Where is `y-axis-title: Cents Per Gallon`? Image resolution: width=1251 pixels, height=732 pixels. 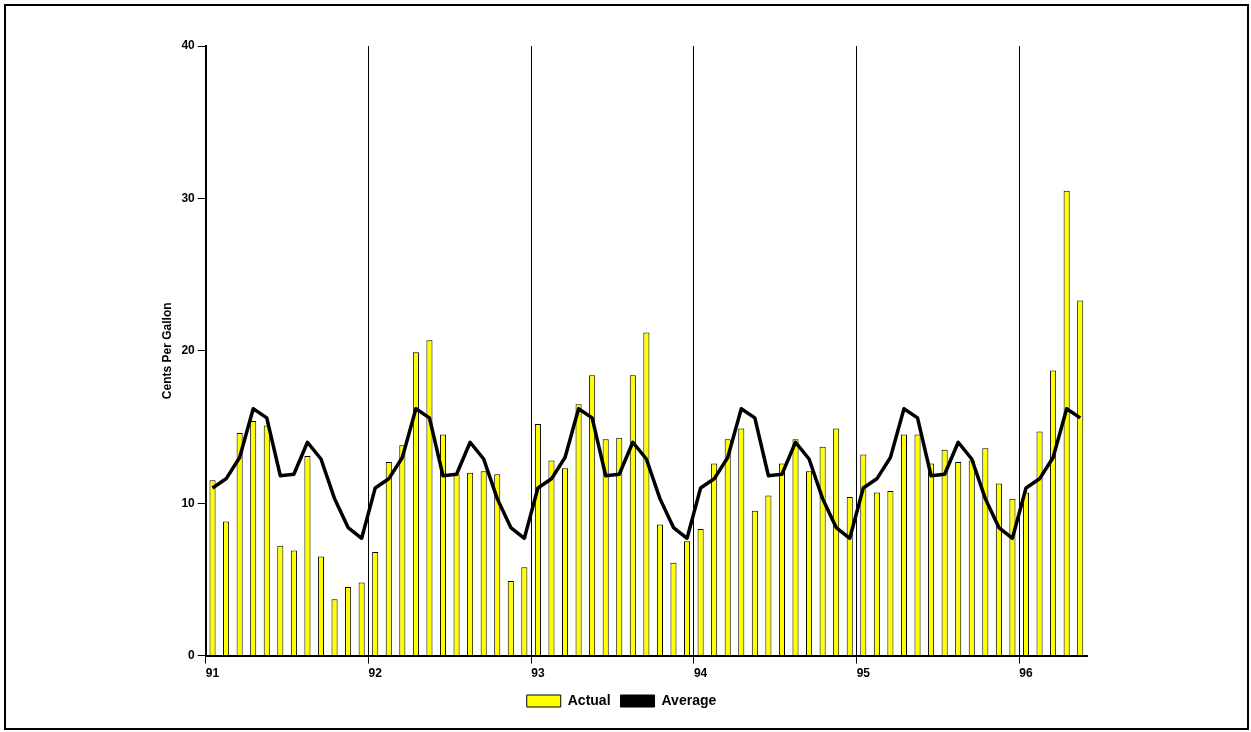 y-axis-title: Cents Per Gallon is located at coordinates (166, 351).